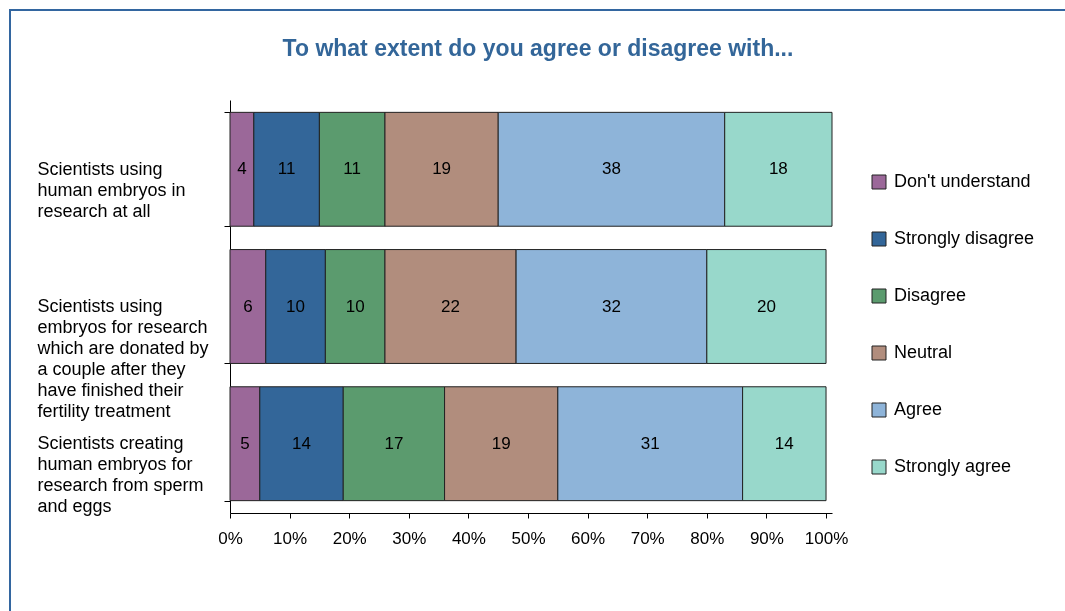 This screenshot has height=611, width=1065. Describe the element at coordinates (766, 538) in the screenshot. I see `x-tick-label: 90%` at that location.